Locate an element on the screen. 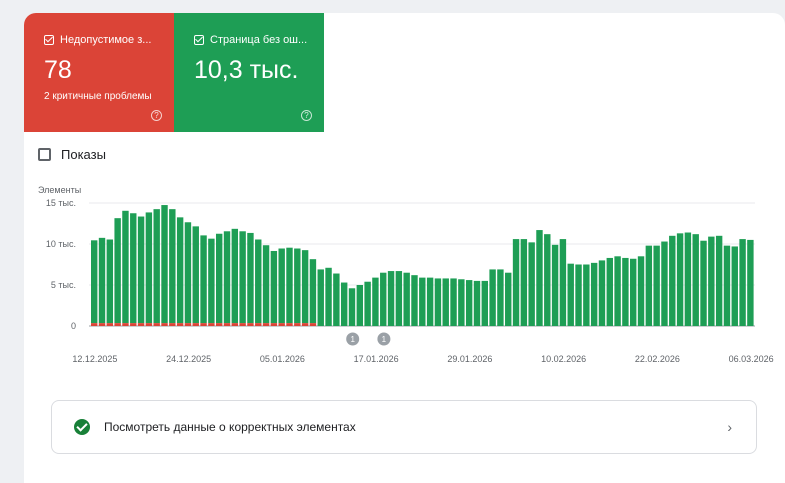 Image resolution: width=785 pixels, height=483 pixels. y-tick-label: 5 тыс. is located at coordinates (63, 285).